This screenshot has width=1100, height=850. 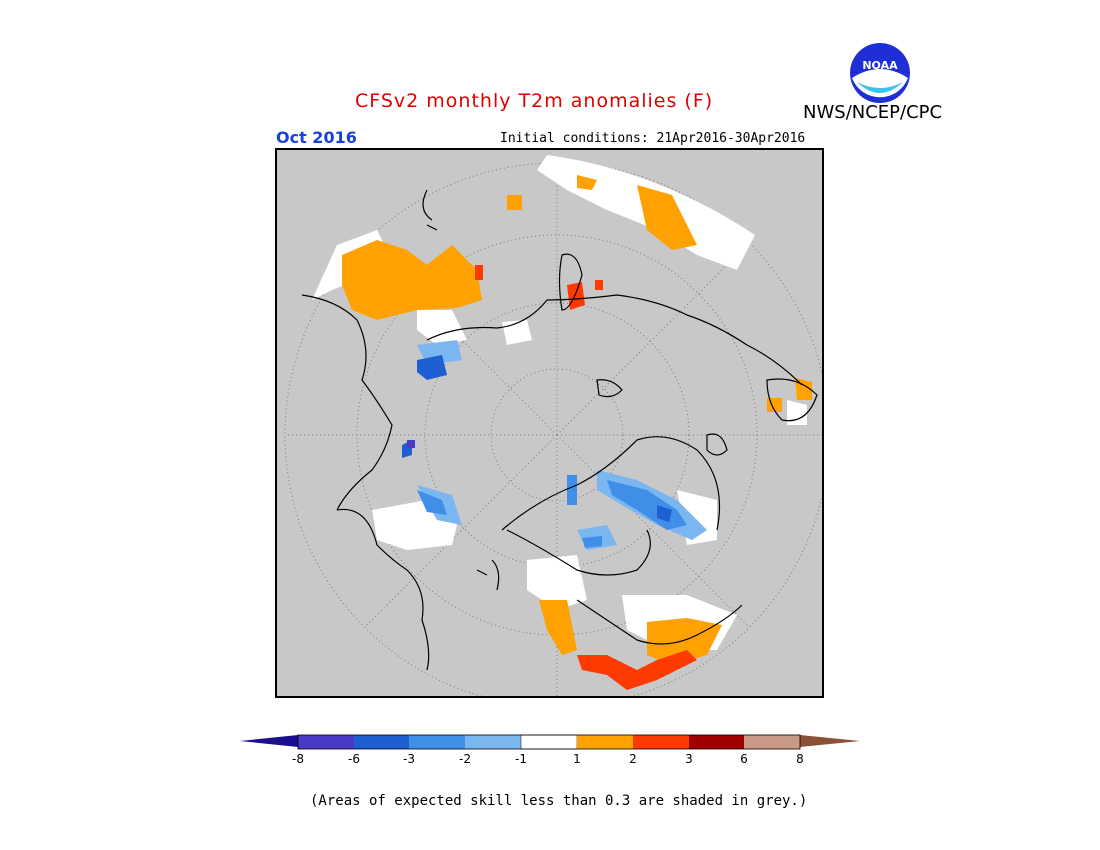 I want to click on colorbar-tick: 3, so click(x=689, y=759).